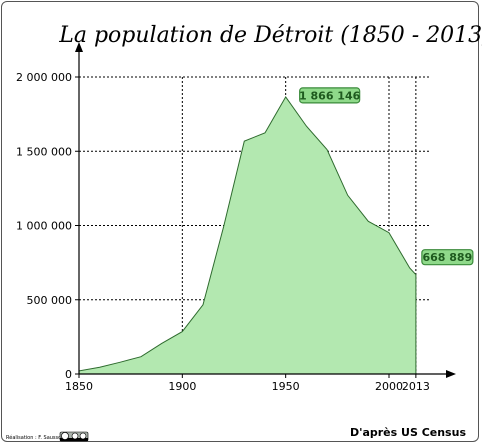 This screenshot has width=482, height=445. Describe the element at coordinates (35, 437) in the screenshot. I see `credit-note: Réalisation : F. Saussou` at that location.